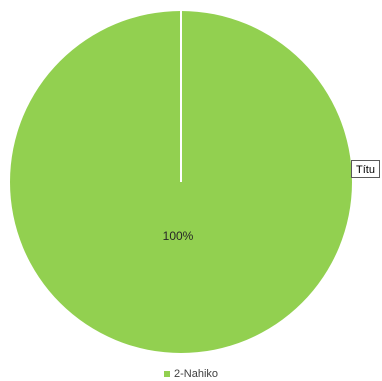 The image size is (382, 381). I want to click on title-tooltip: Títu, so click(365, 169).